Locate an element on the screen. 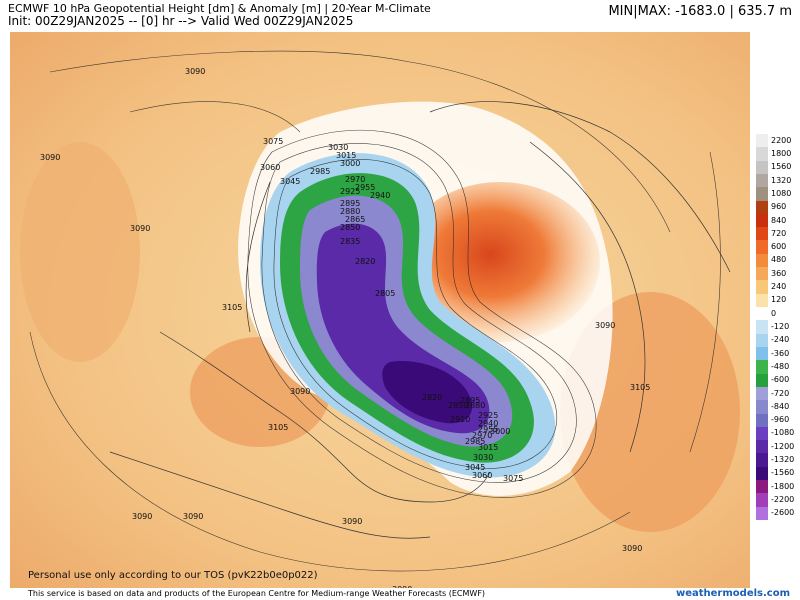 The width and height of the screenshot is (800, 600). legend-level-label: -2600 is located at coordinates (783, 513).